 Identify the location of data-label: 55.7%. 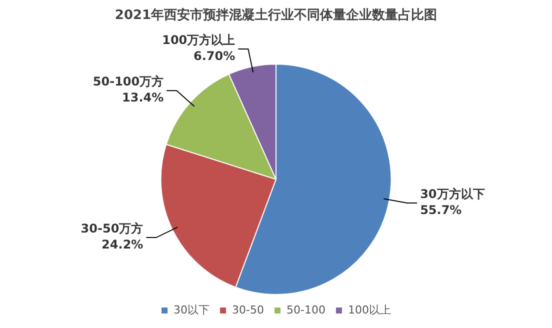
(441, 210).